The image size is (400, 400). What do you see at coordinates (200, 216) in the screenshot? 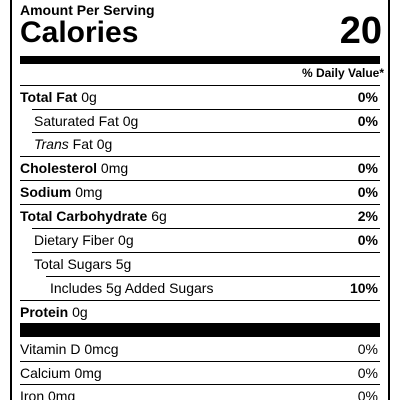
I see `nutrient-row: Total Carbohydrate 6g 2%` at bounding box center [200, 216].